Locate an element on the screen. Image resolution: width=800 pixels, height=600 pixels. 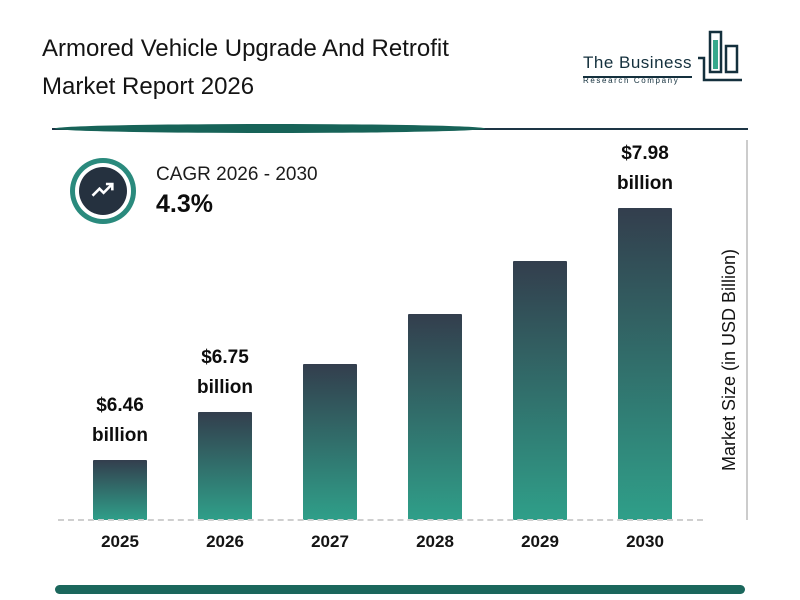
trend-up-icon-gap is located at coordinates (103, 191).